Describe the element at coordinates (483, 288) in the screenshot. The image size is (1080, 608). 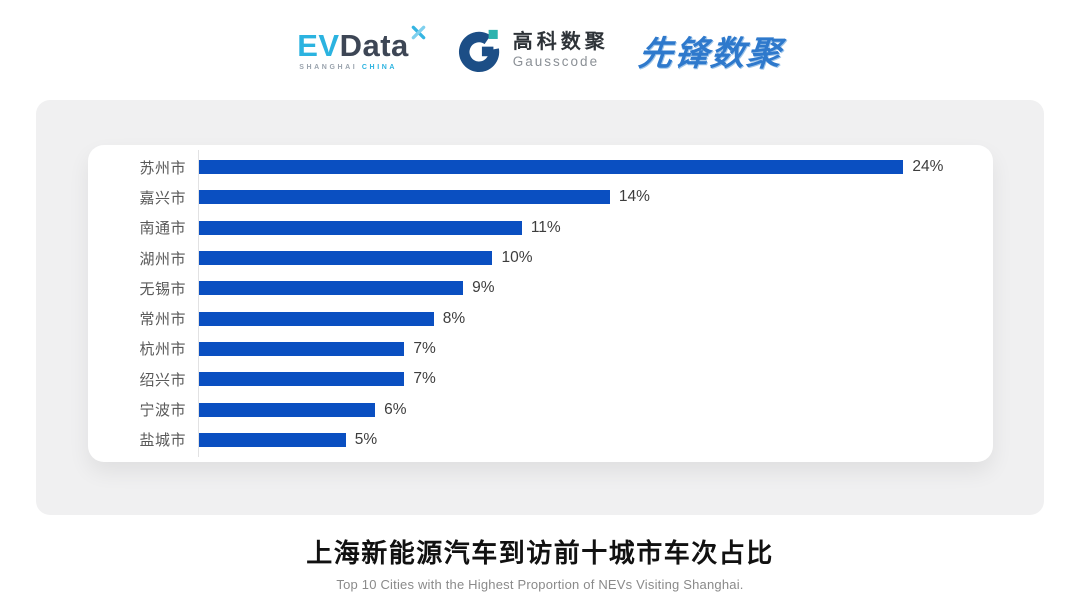
I see `bar-value-label: 9%` at that location.